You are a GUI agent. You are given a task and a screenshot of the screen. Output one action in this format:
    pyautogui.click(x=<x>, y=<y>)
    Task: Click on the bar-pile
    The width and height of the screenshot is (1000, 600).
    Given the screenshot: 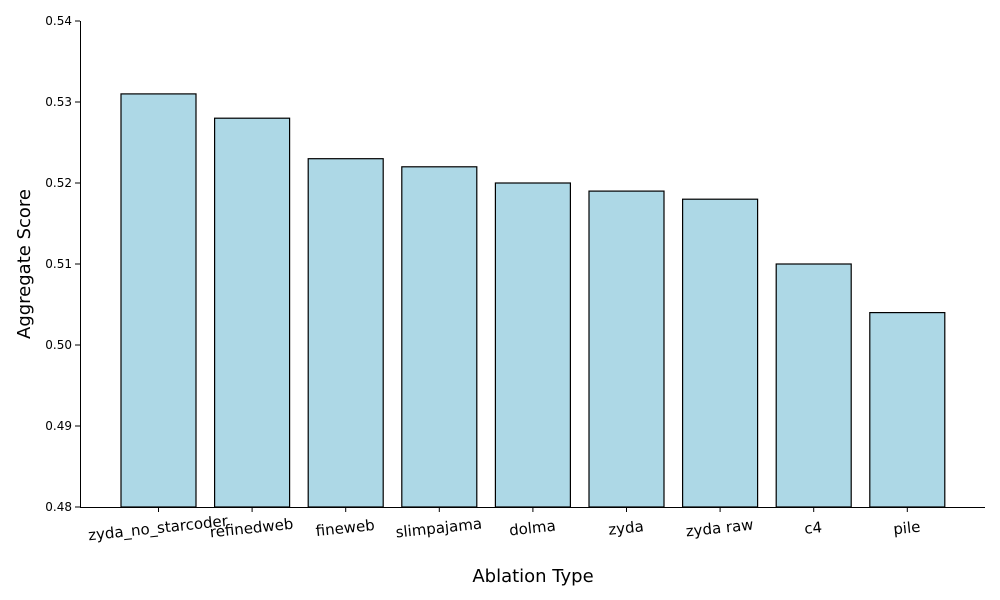 What is the action you would take?
    pyautogui.click(x=907, y=410)
    